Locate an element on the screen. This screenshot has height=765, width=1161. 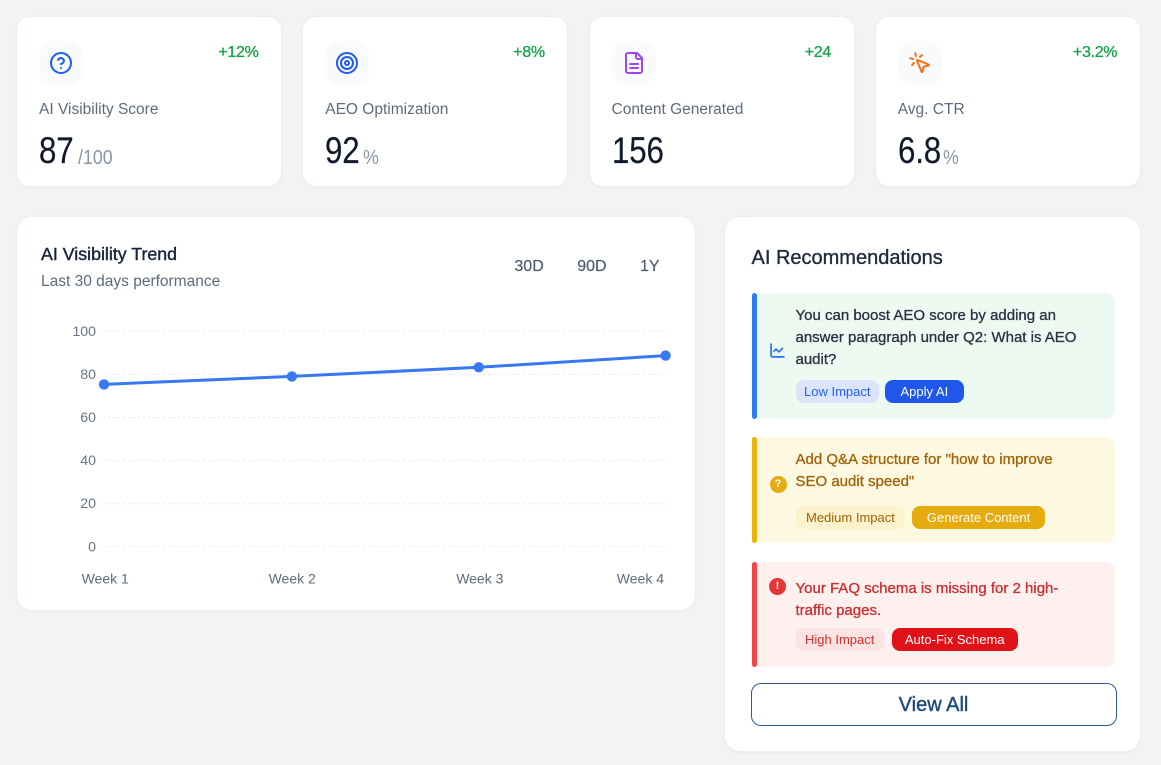
svg-text: 40 is located at coordinates (88, 461).